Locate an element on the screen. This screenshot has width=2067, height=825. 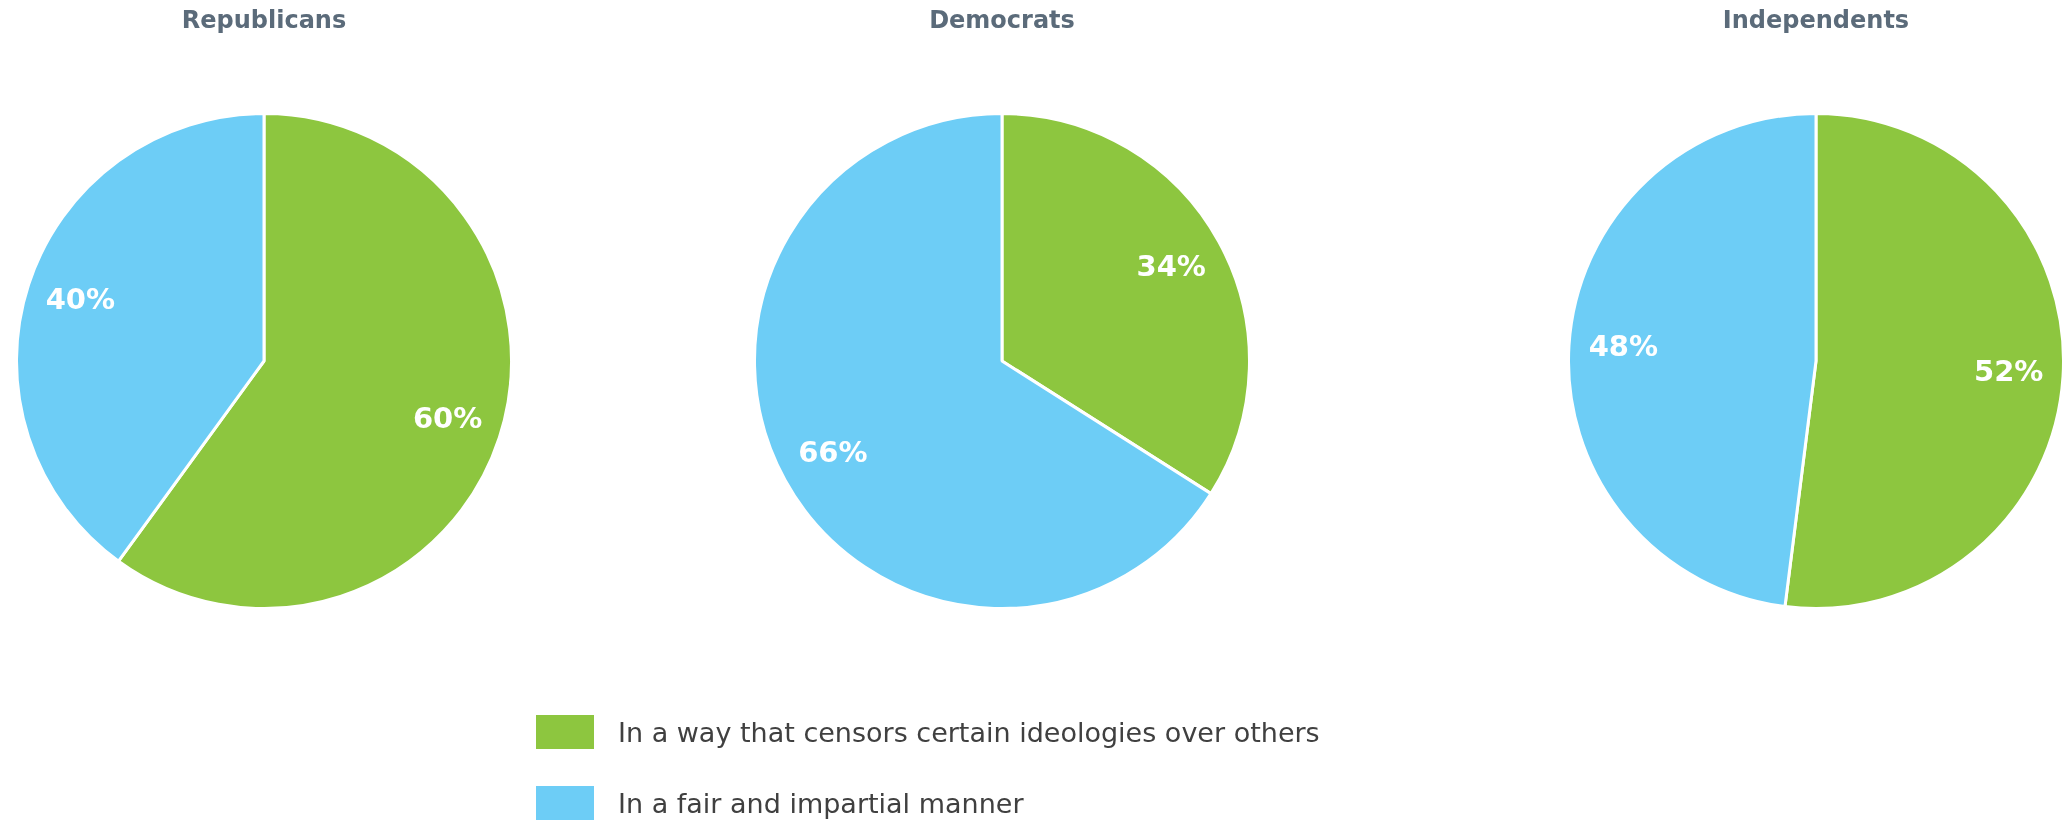
data-label: 52% is located at coordinates (2008, 370).